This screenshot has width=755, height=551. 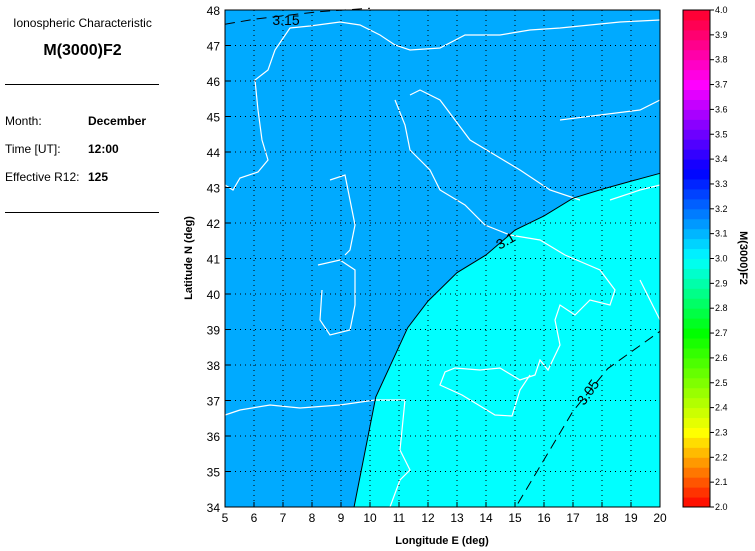 What do you see at coordinates (442, 541) in the screenshot?
I see `x-axis-label: Longitude E (deg)` at bounding box center [442, 541].